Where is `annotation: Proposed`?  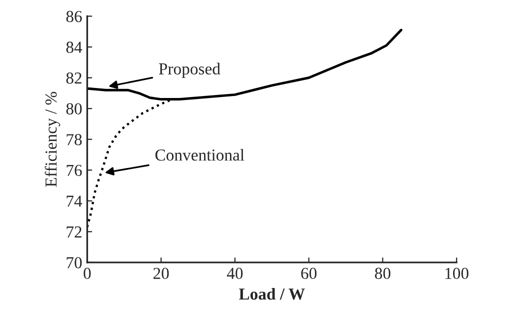
annotation: Proposed is located at coordinates (189, 70).